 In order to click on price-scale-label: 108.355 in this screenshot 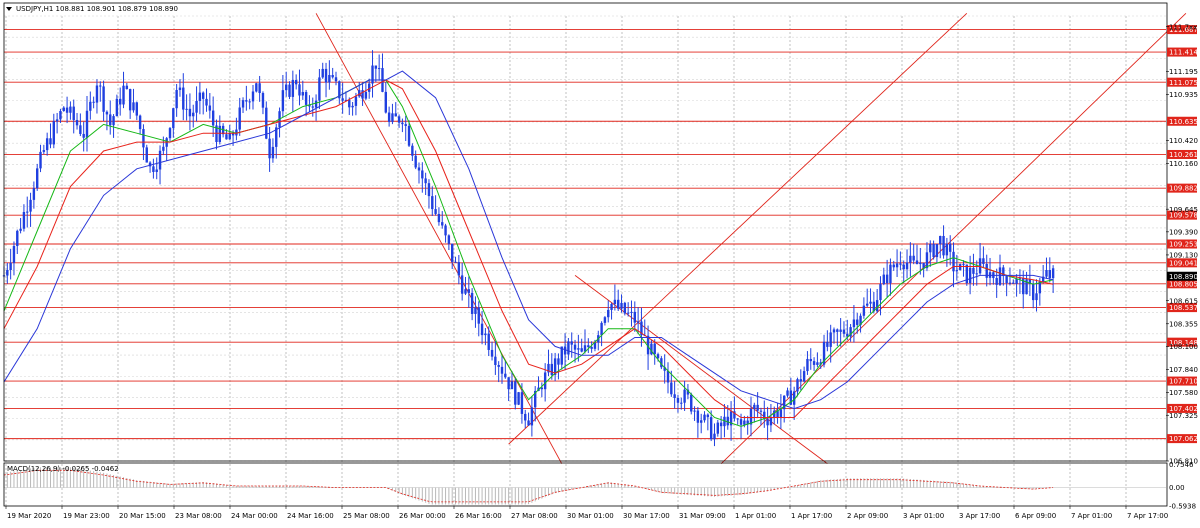, I will do `click(1183, 324)`.